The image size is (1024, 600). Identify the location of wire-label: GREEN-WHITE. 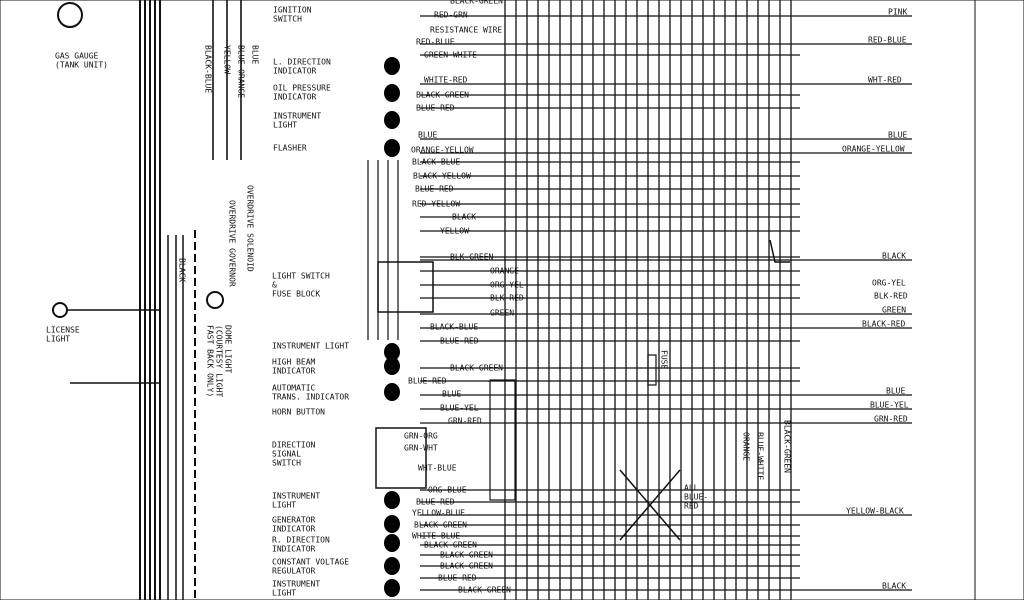
(450, 55).